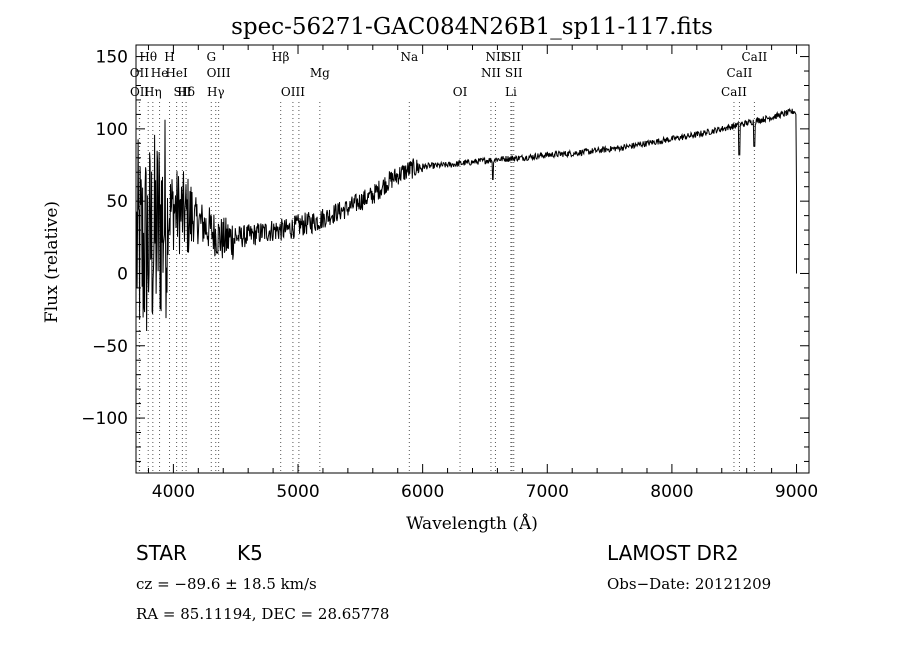 This screenshot has height=650, width=900. What do you see at coordinates (216, 92) in the screenshot?
I see `spectral-line-label: Hγ` at bounding box center [216, 92].